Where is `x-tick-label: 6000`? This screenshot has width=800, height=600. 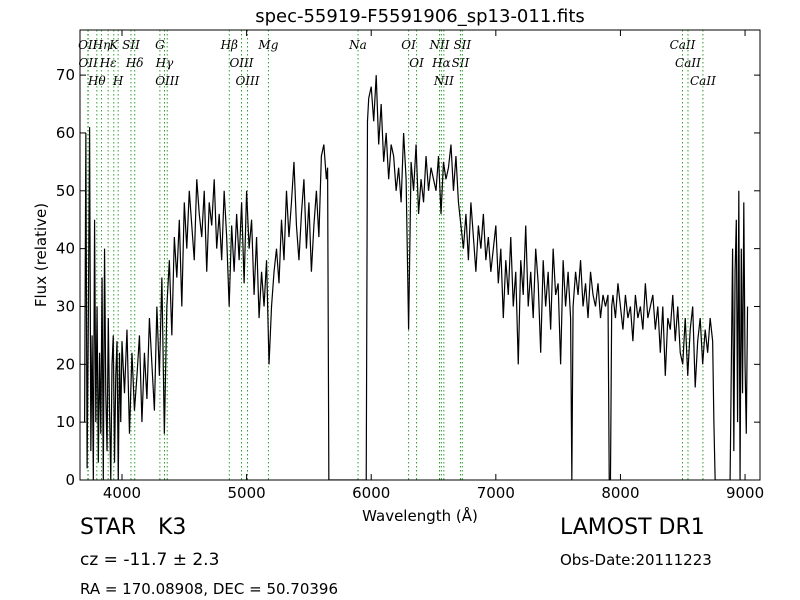
x-tick-label: 6000 is located at coordinates (371, 493).